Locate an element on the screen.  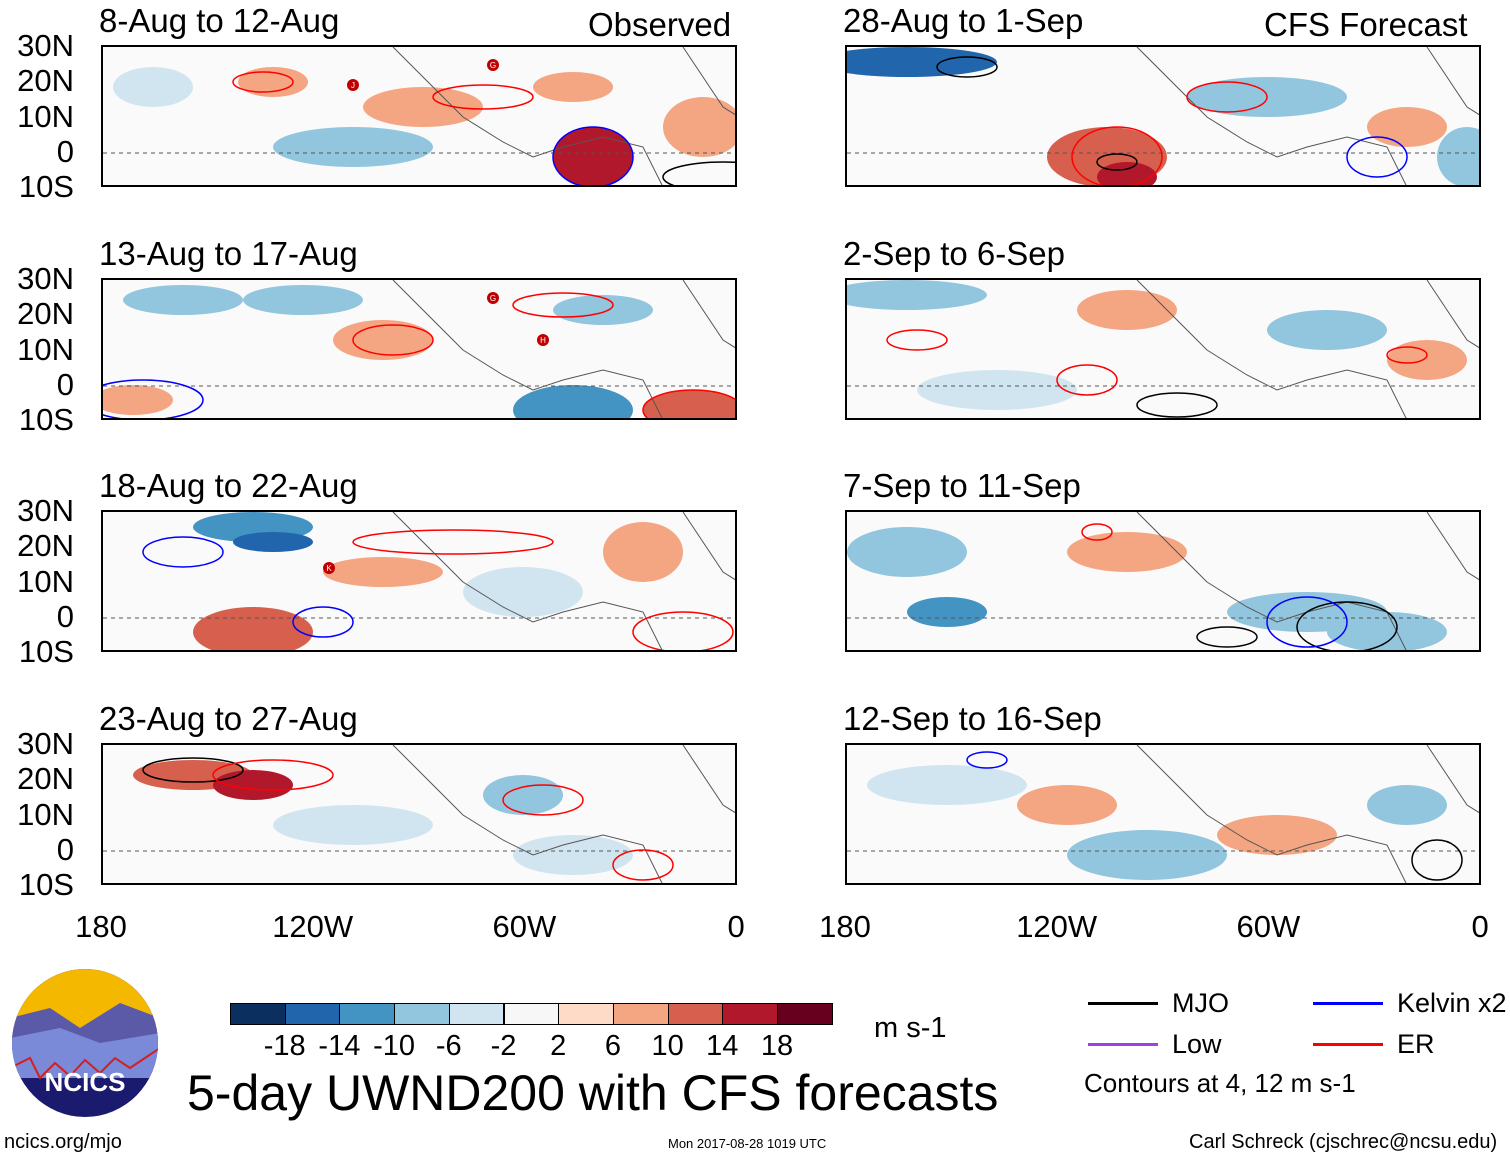
colorbar-tick-label: 2 is located at coordinates (558, 1046).